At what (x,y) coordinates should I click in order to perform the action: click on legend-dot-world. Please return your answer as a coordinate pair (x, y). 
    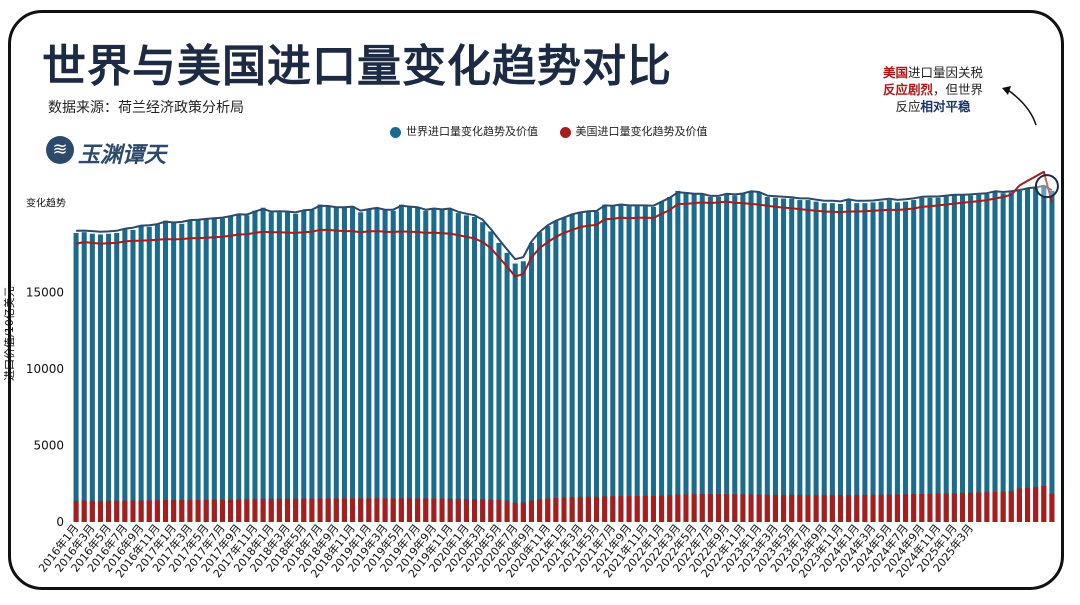
    Looking at the image, I should click on (395, 132).